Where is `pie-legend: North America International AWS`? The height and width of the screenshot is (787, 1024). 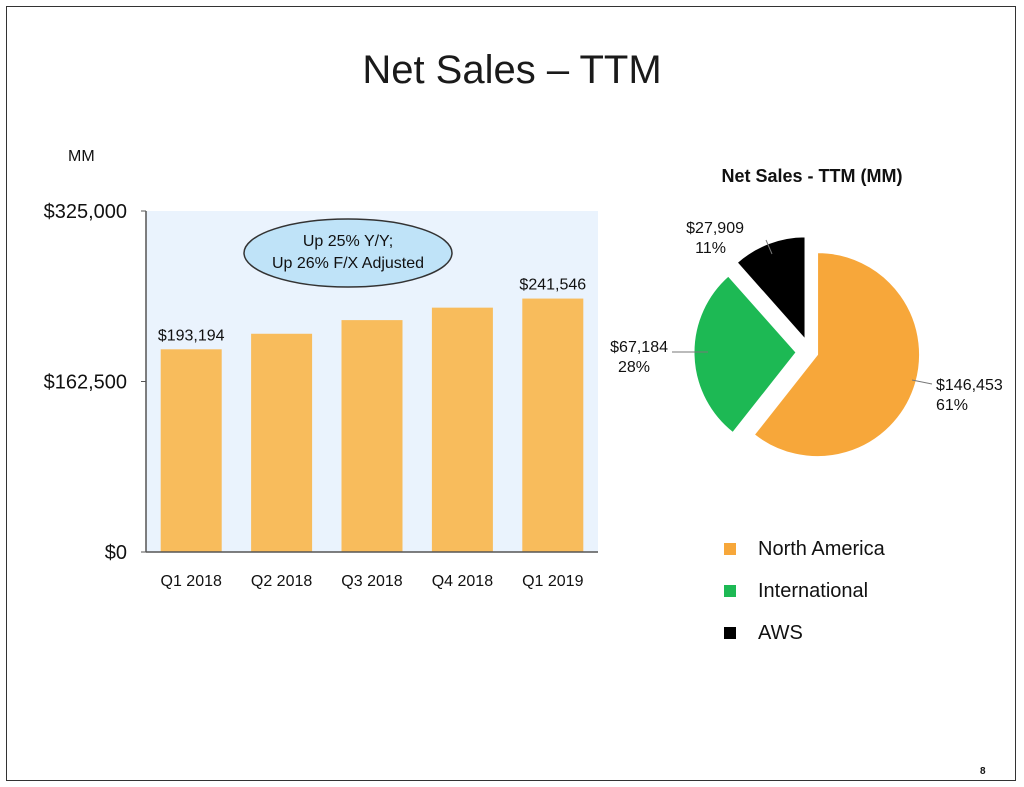 pie-legend: North America International AWS is located at coordinates (804, 591).